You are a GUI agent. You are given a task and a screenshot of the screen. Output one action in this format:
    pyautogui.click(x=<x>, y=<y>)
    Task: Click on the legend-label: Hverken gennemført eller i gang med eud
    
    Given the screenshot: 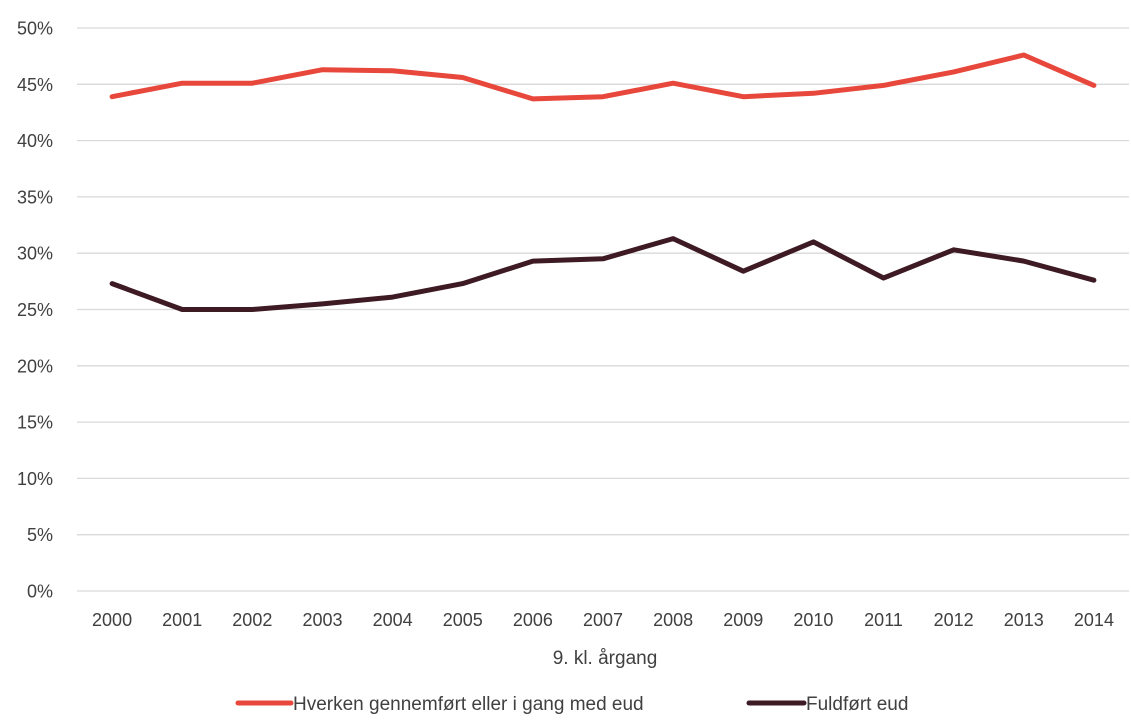 What is the action you would take?
    pyautogui.click(x=468, y=704)
    